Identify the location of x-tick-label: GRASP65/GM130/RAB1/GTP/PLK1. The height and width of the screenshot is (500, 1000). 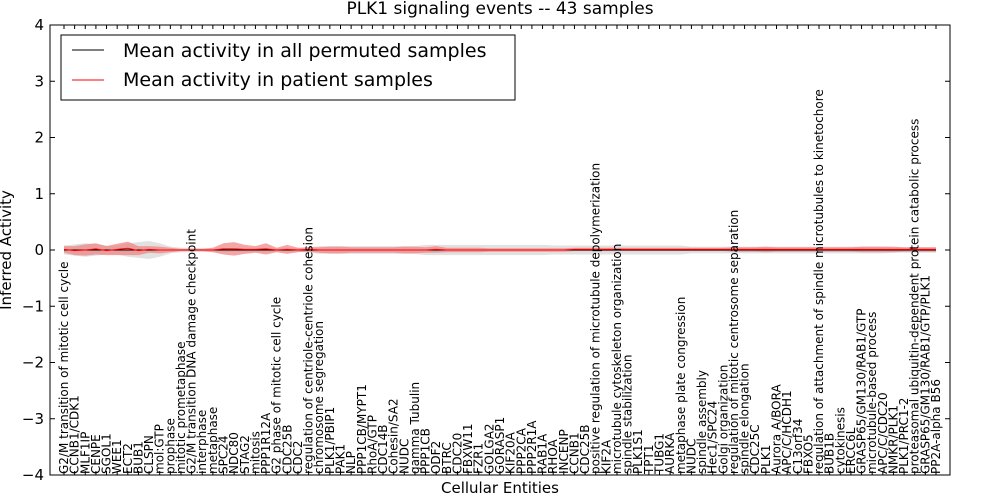
(925, 374).